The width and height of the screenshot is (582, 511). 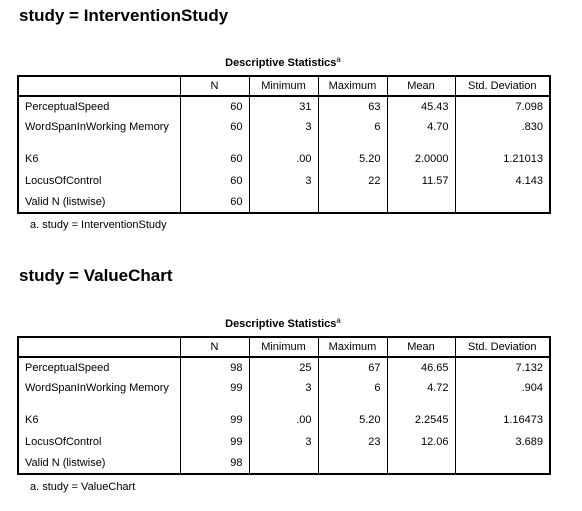 What do you see at coordinates (502, 160) in the screenshot?
I see `cell-std-deviation: 1.21013` at bounding box center [502, 160].